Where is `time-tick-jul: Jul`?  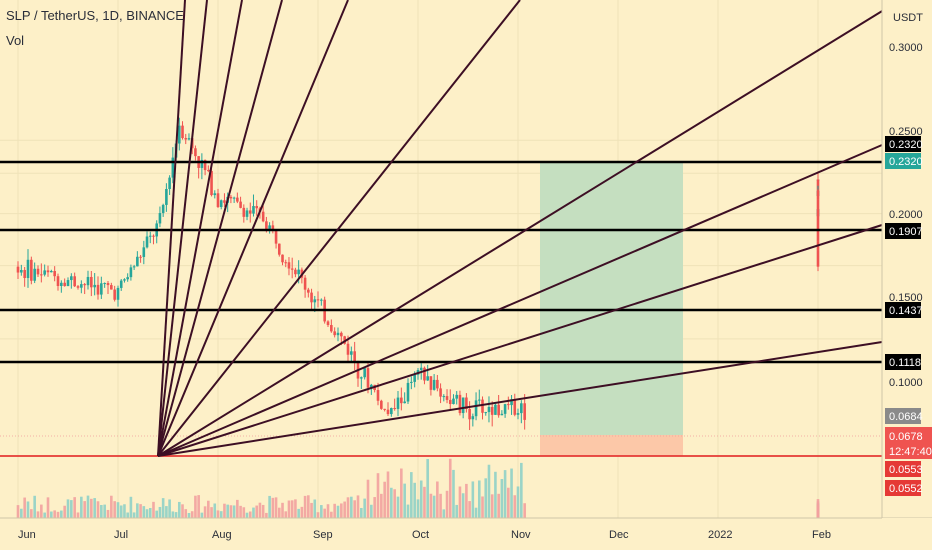
time-tick-jul: Jul is located at coordinates (121, 535).